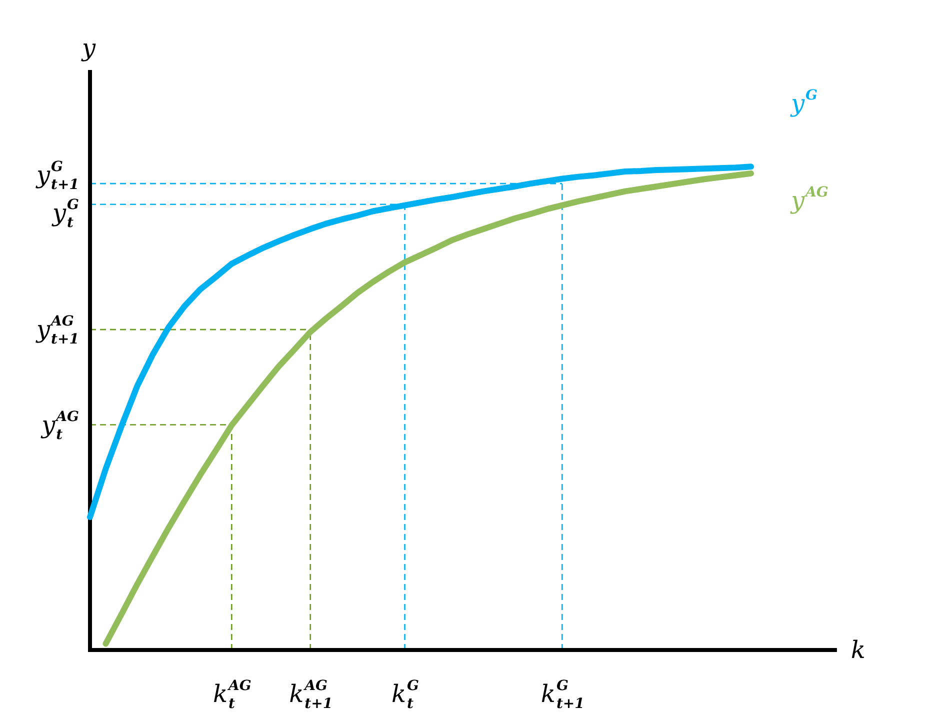 The height and width of the screenshot is (720, 941). Describe the element at coordinates (88, 48) in the screenshot. I see `y-axis-title: y` at that location.